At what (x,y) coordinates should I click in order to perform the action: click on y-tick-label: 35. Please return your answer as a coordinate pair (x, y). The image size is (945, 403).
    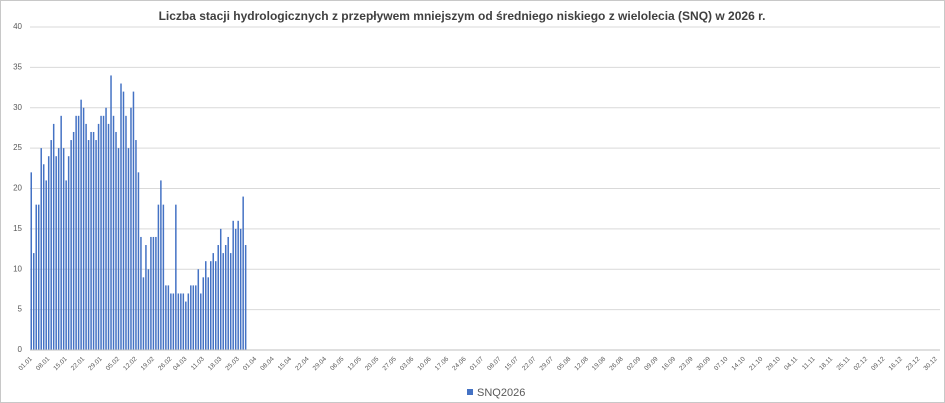
    Looking at the image, I should click on (17, 66).